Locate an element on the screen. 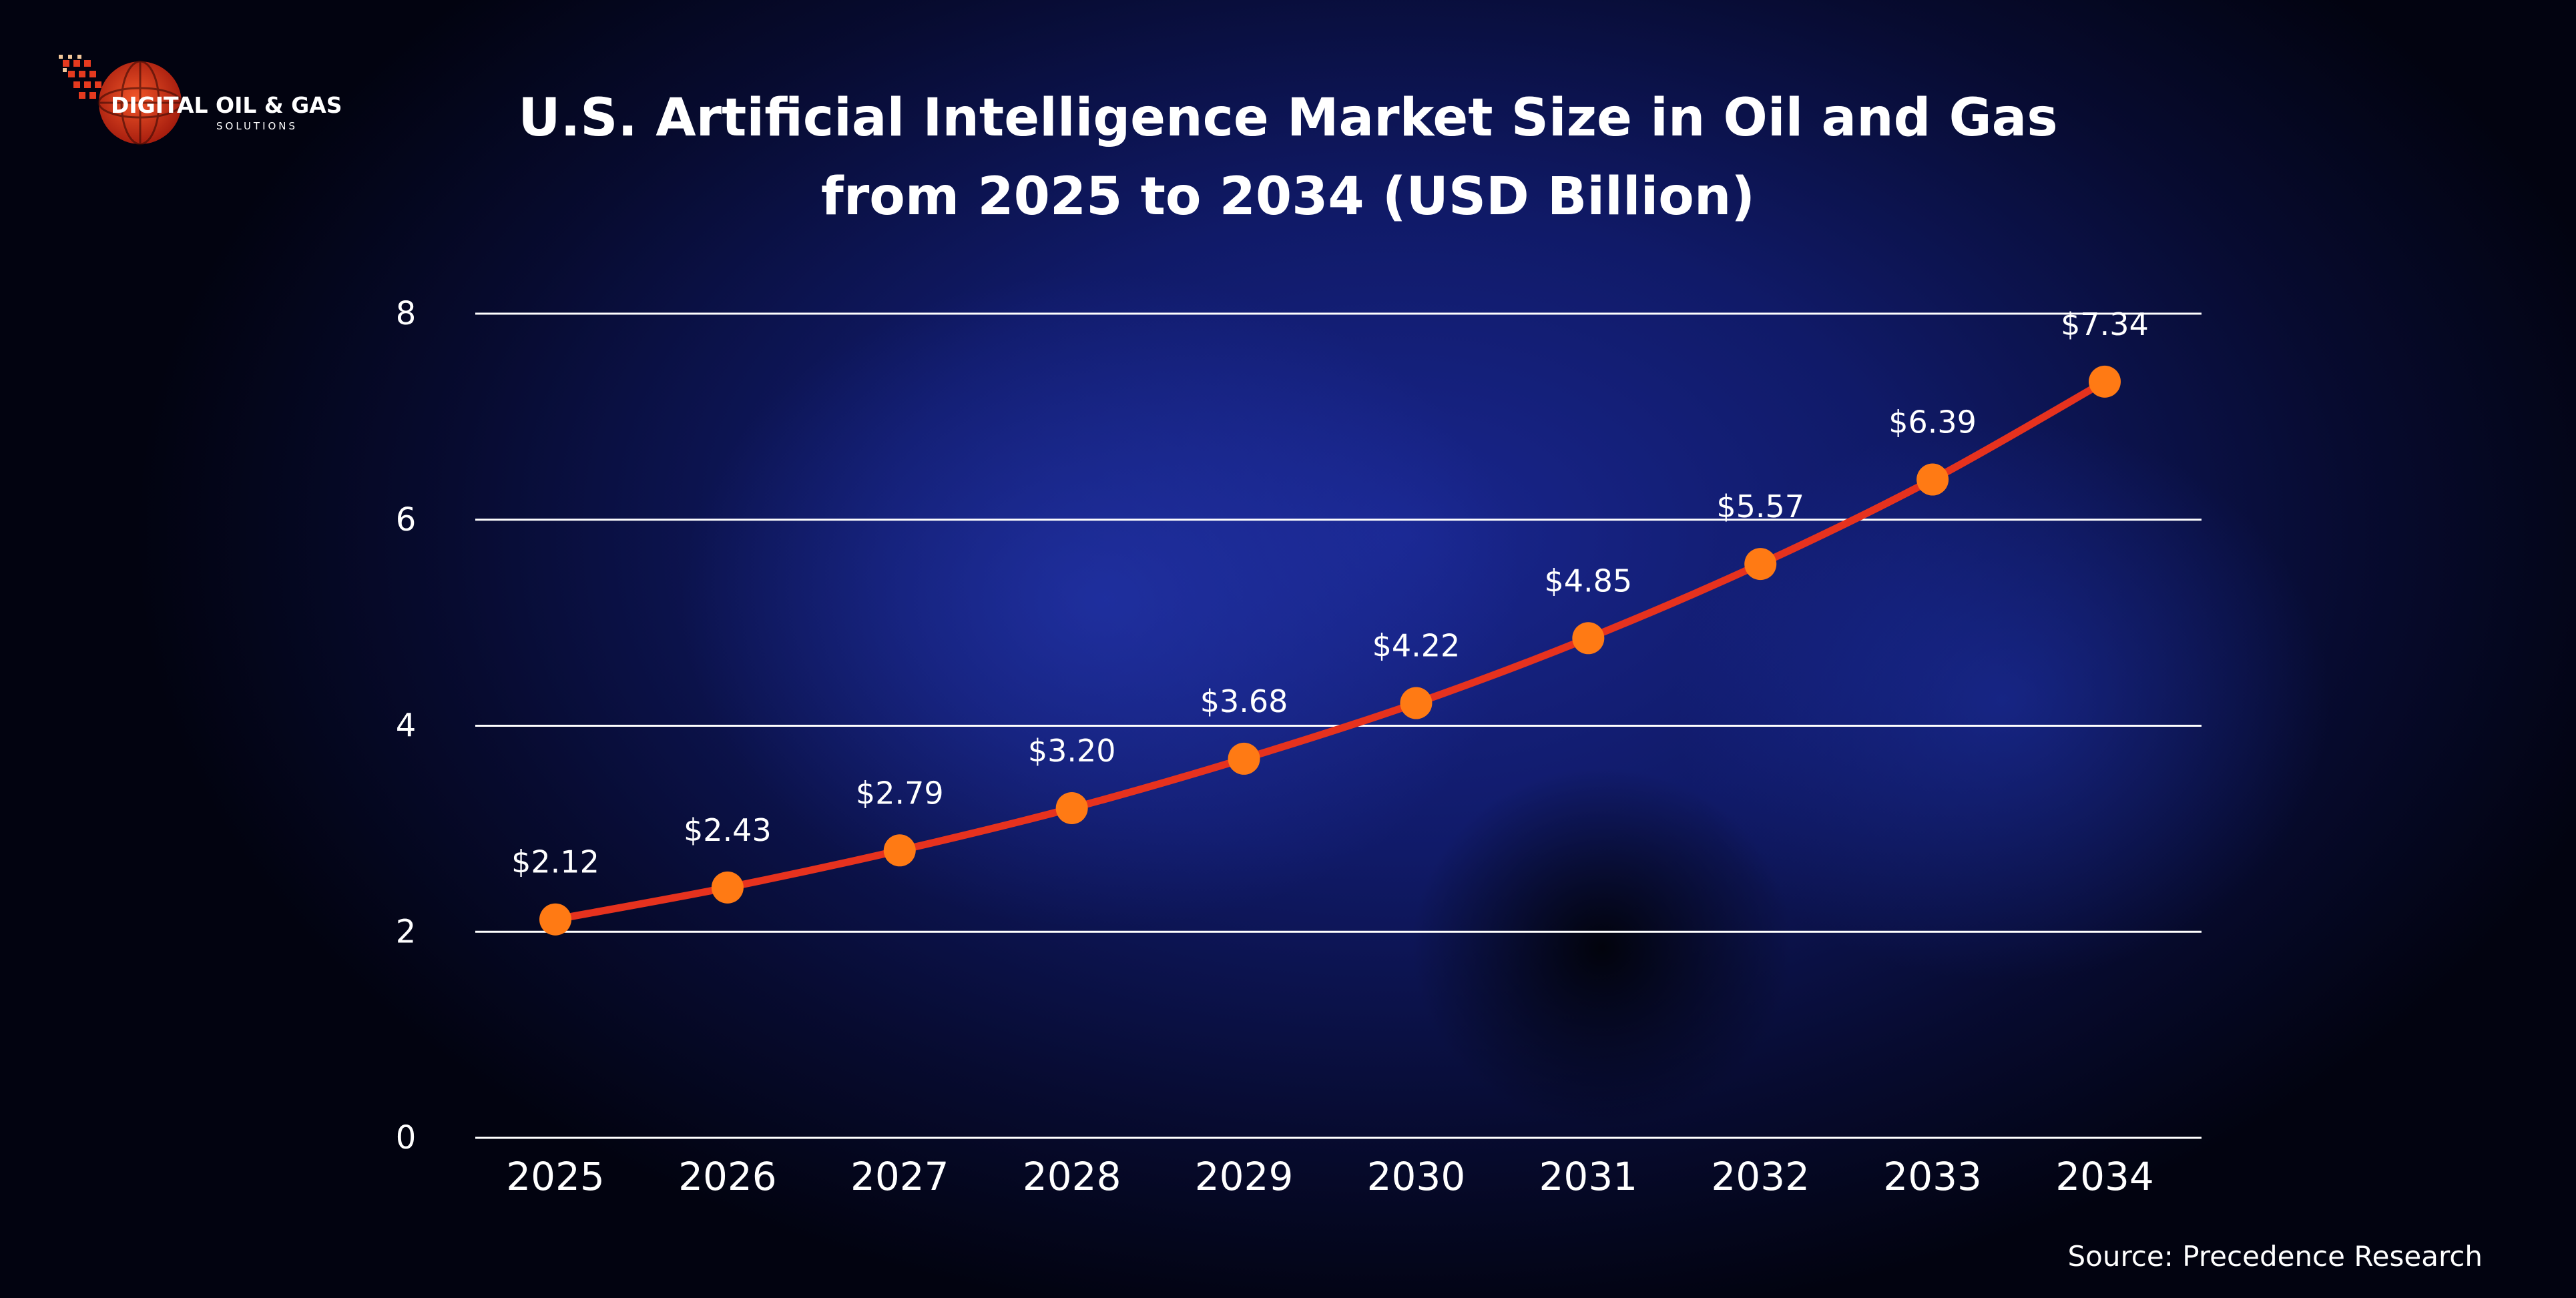 This screenshot has width=2576, height=1298. data-label: $2.43 is located at coordinates (728, 830).